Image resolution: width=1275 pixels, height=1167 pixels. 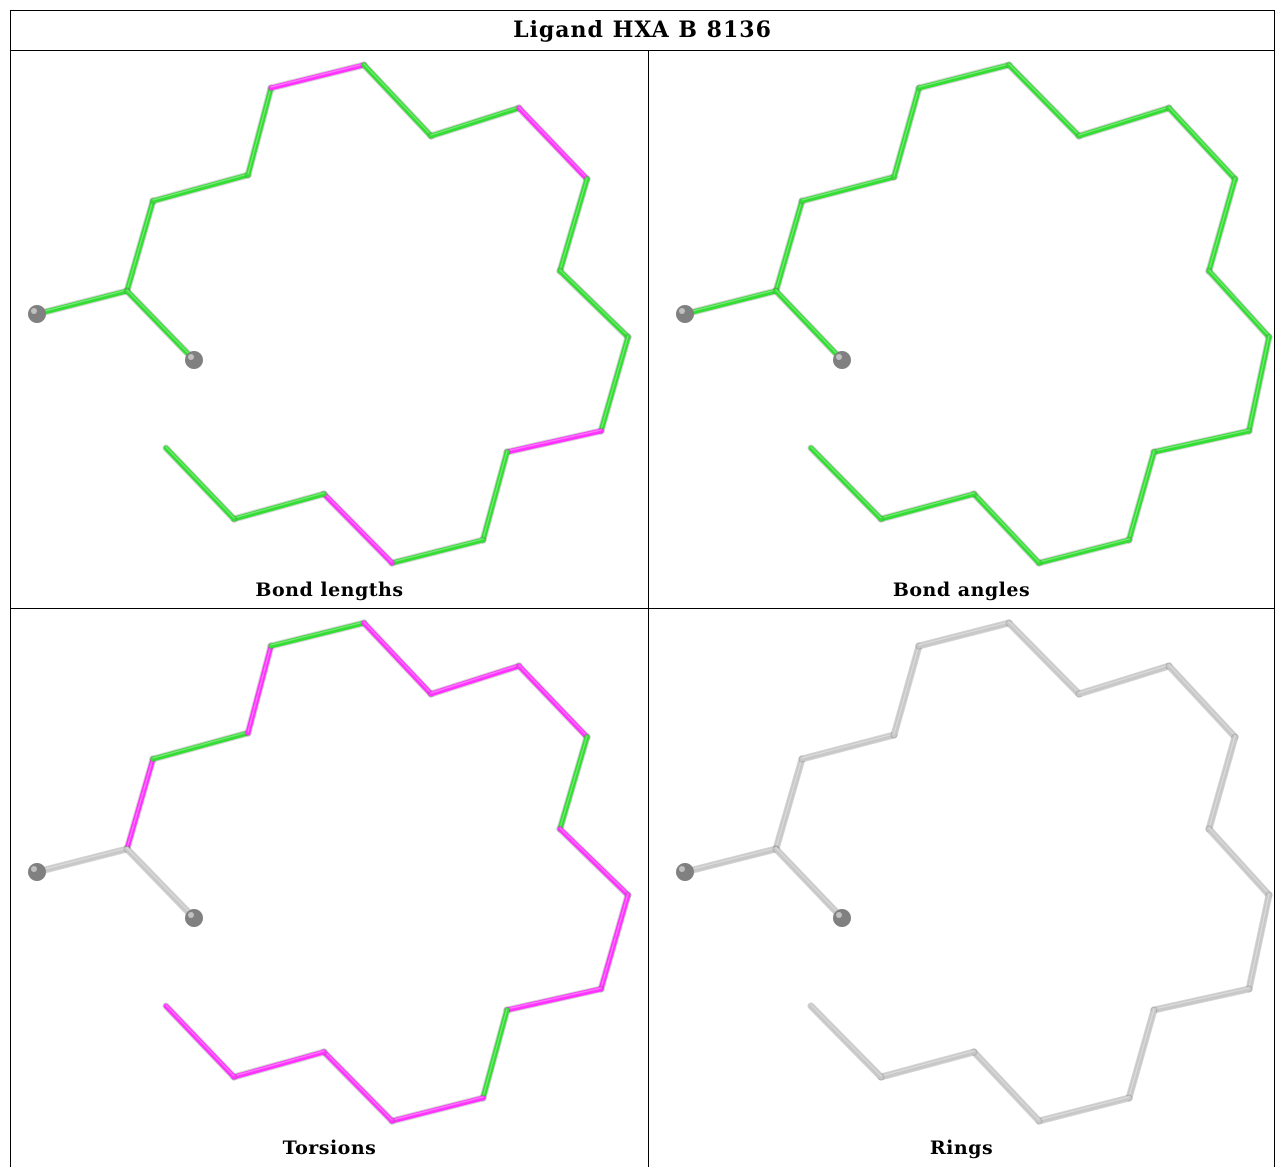 I want to click on figure-title: Ligand HXA B 8136, so click(x=642, y=30).